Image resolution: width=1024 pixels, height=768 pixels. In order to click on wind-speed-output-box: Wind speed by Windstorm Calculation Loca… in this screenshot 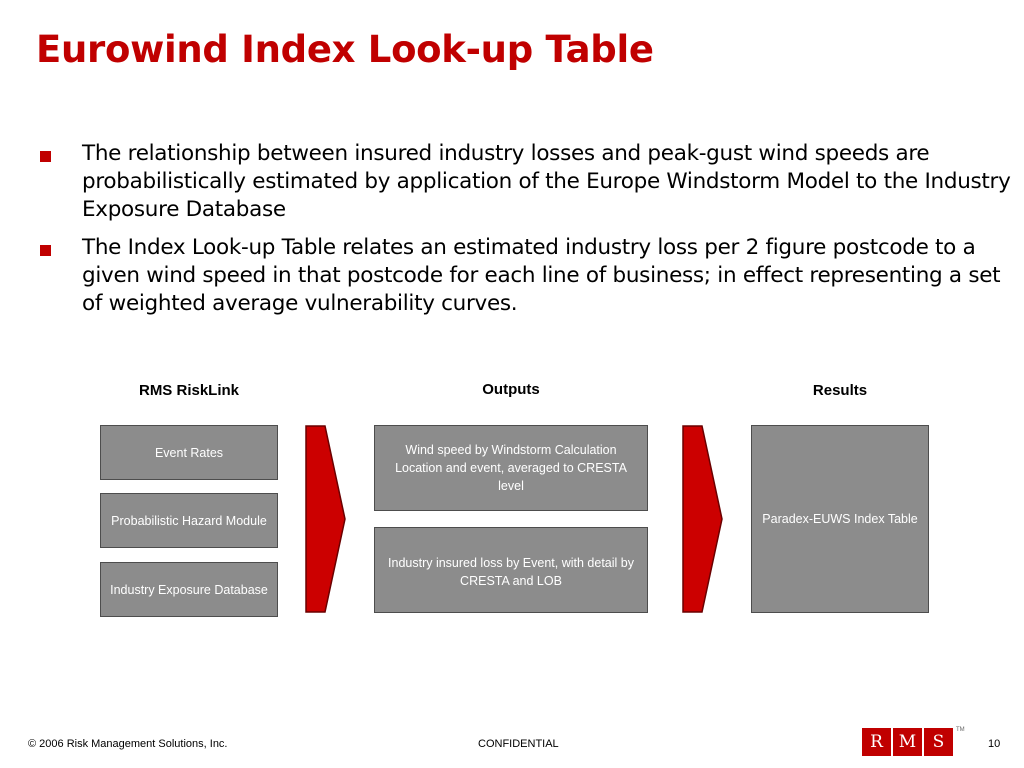, I will do `click(511, 468)`.